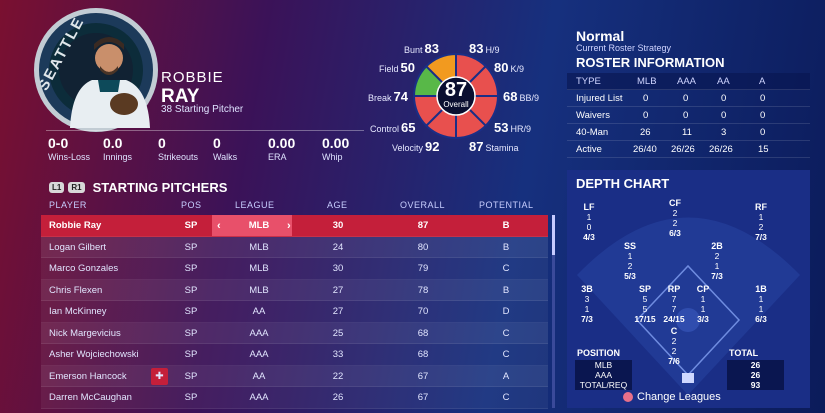  What do you see at coordinates (484, 48) in the screenshot?
I see `rating-h9: 83 H/9` at bounding box center [484, 48].